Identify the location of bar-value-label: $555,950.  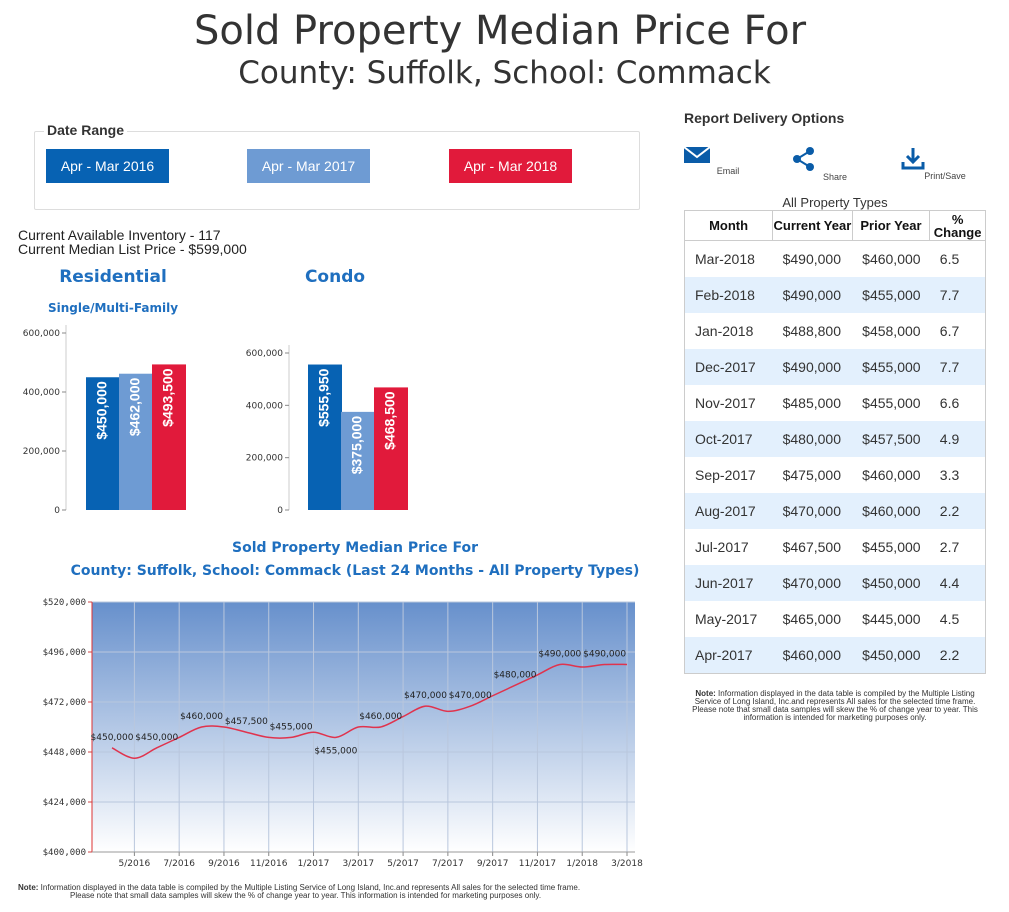
(324, 397).